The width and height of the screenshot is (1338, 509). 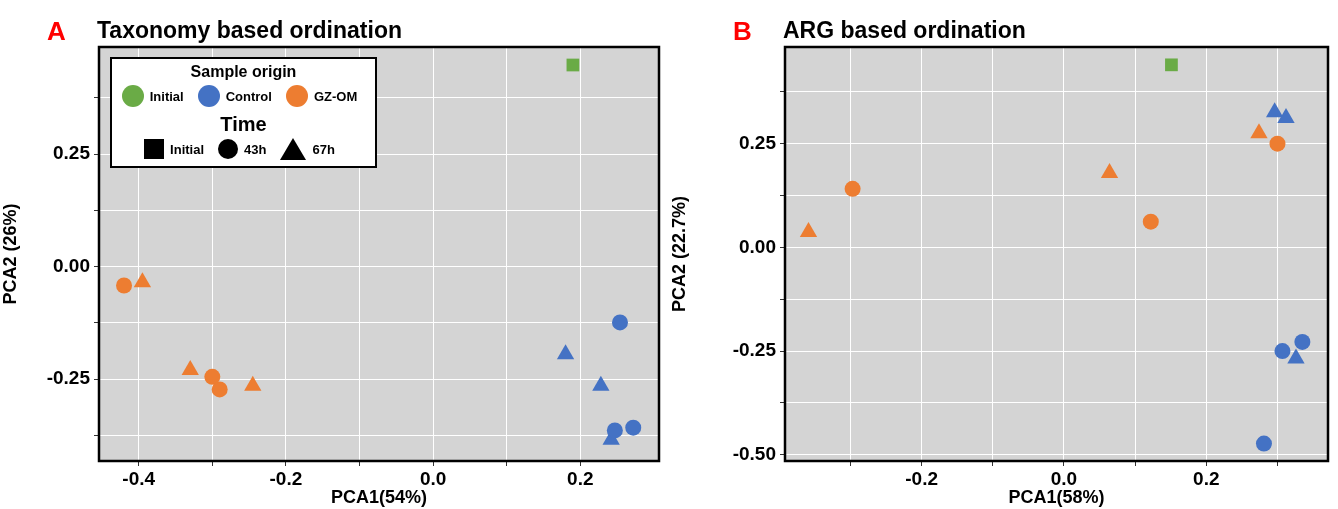 I want to click on text: A, so click(x=56, y=31).